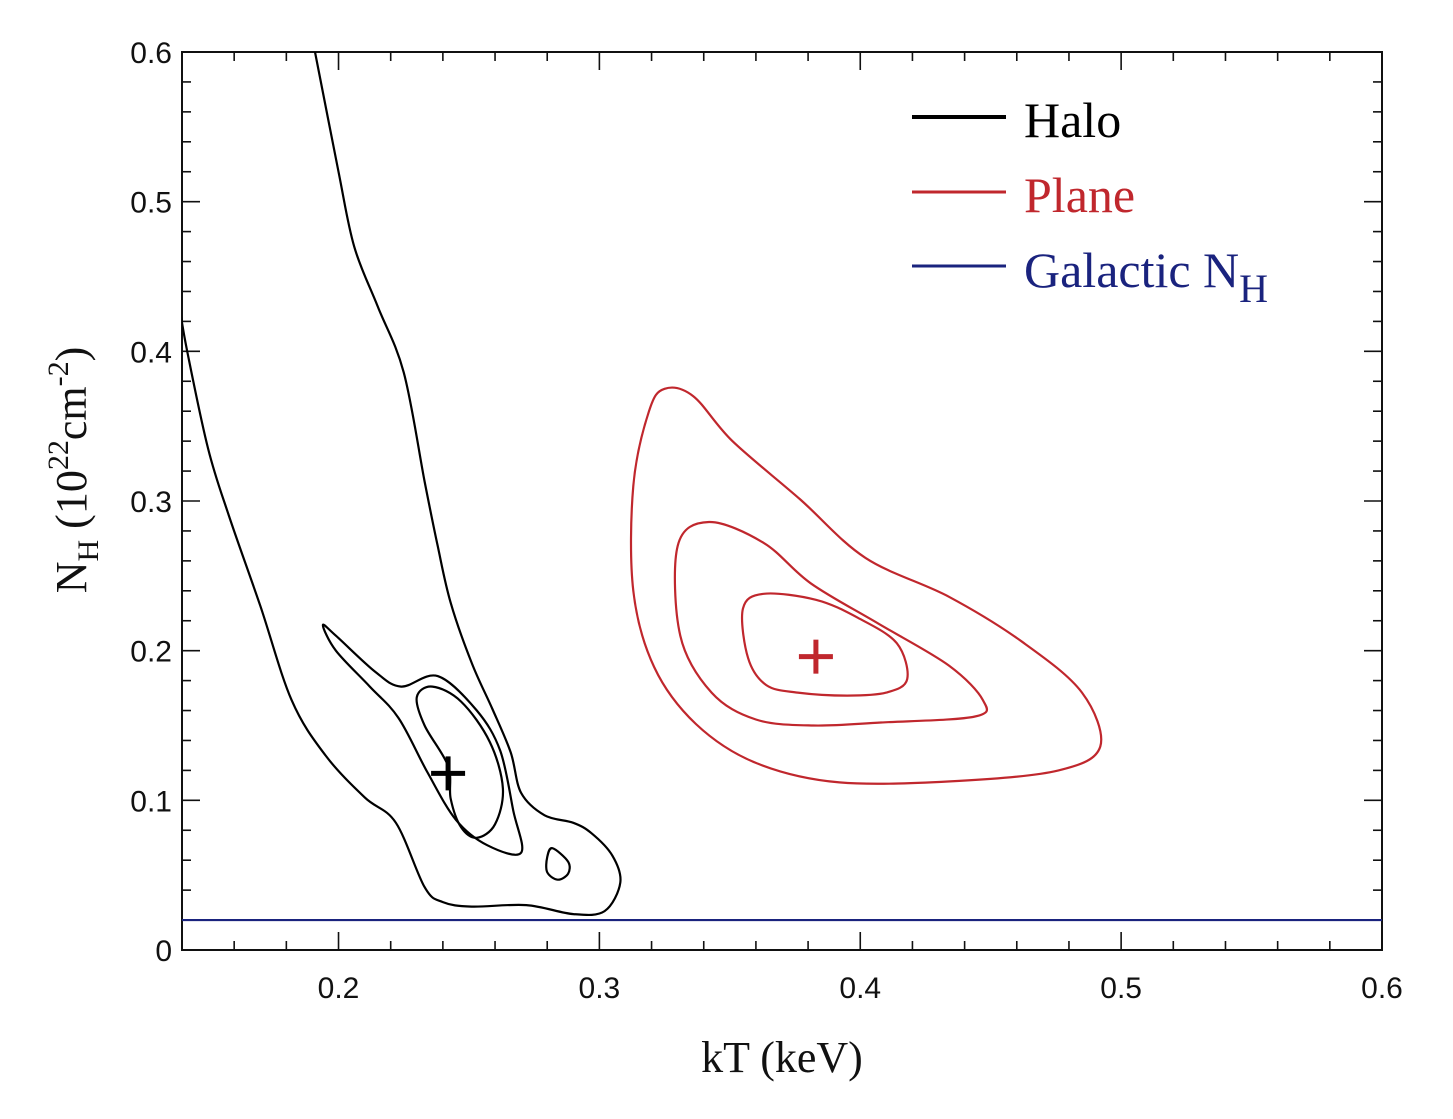  What do you see at coordinates (1121, 988) in the screenshot?
I see `x-tick-label: 0.5` at bounding box center [1121, 988].